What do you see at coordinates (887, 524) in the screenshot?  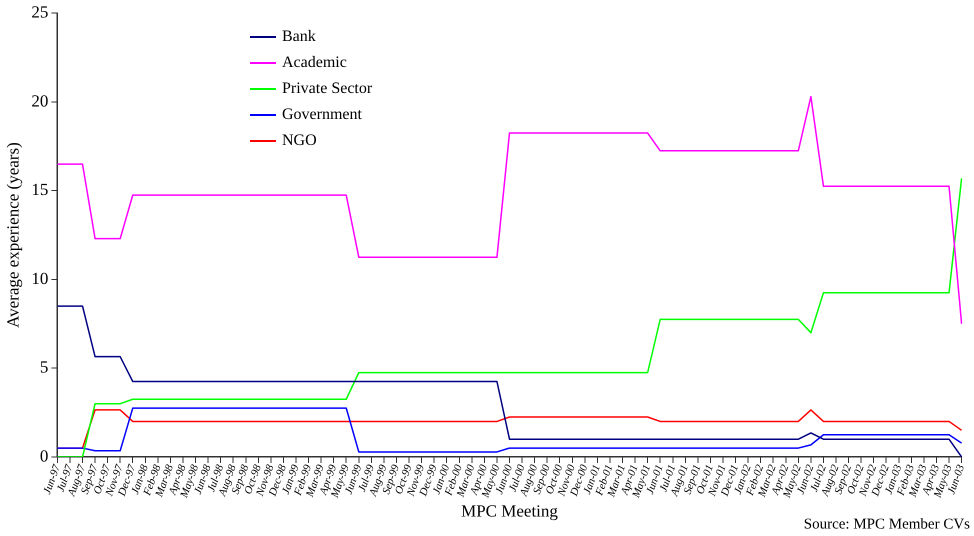 I see `source-note: Source: MPC Member CVs` at bounding box center [887, 524].